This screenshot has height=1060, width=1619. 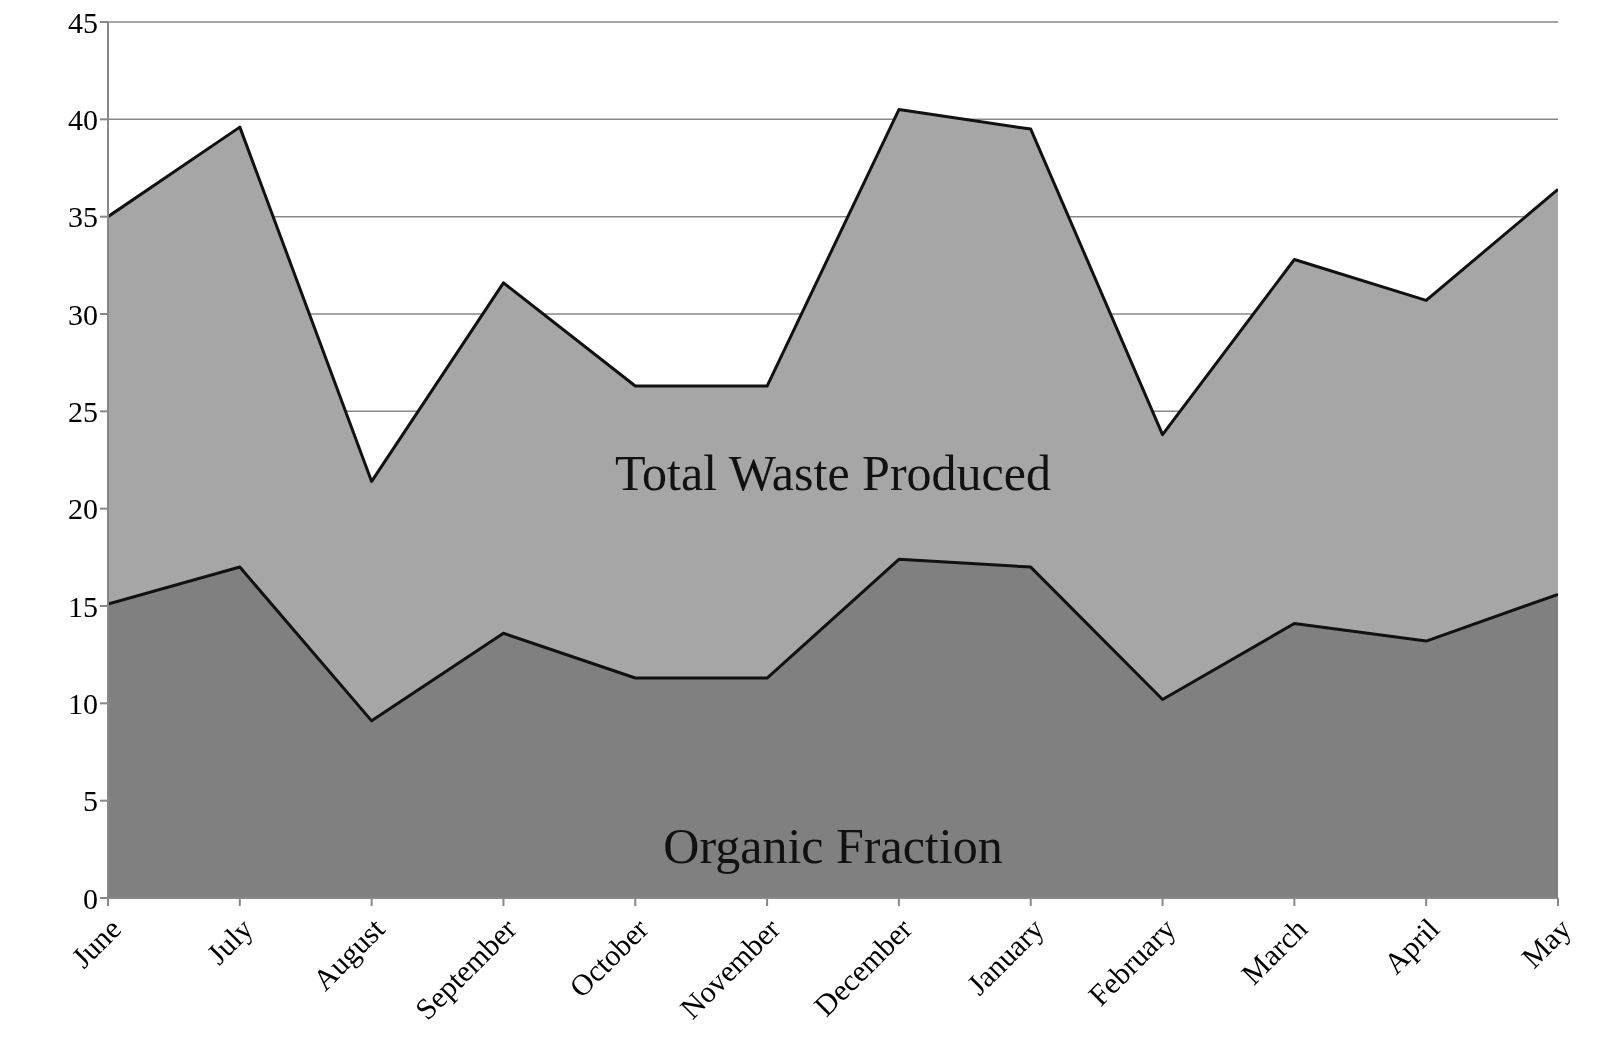 I want to click on x-tick-label: May, so click(x=1546, y=942).